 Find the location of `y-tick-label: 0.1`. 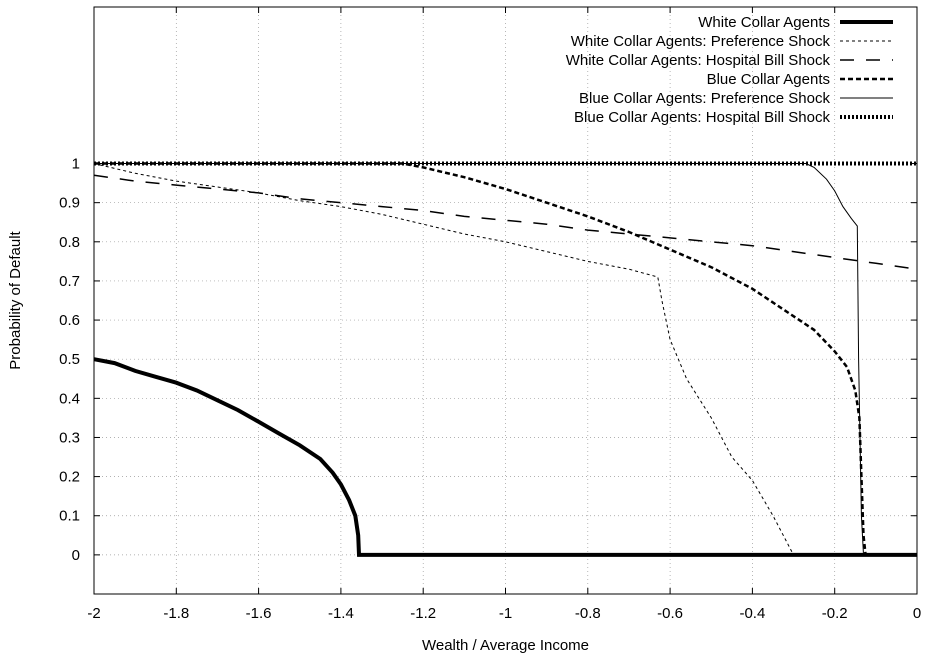

y-tick-label: 0.1 is located at coordinates (69, 516).